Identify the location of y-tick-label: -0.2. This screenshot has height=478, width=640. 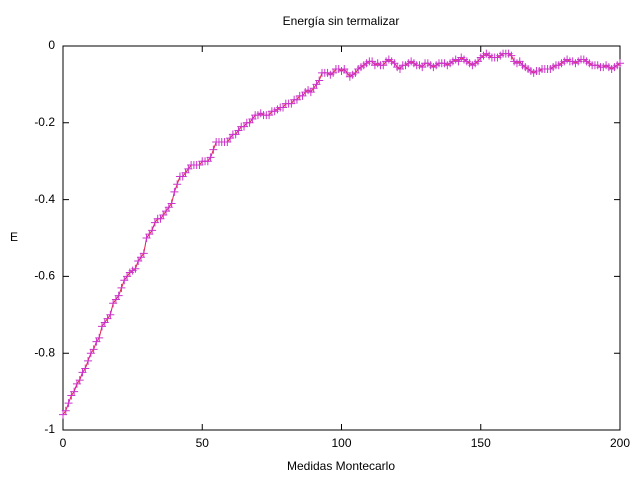
(44, 122).